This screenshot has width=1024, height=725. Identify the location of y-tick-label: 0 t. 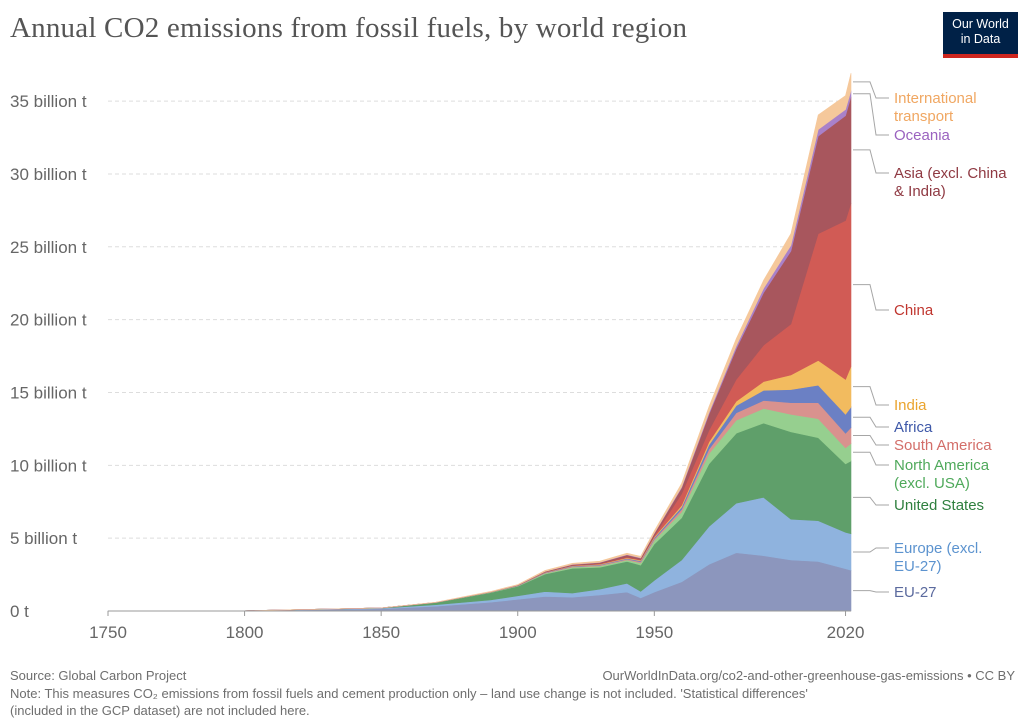
(19, 611).